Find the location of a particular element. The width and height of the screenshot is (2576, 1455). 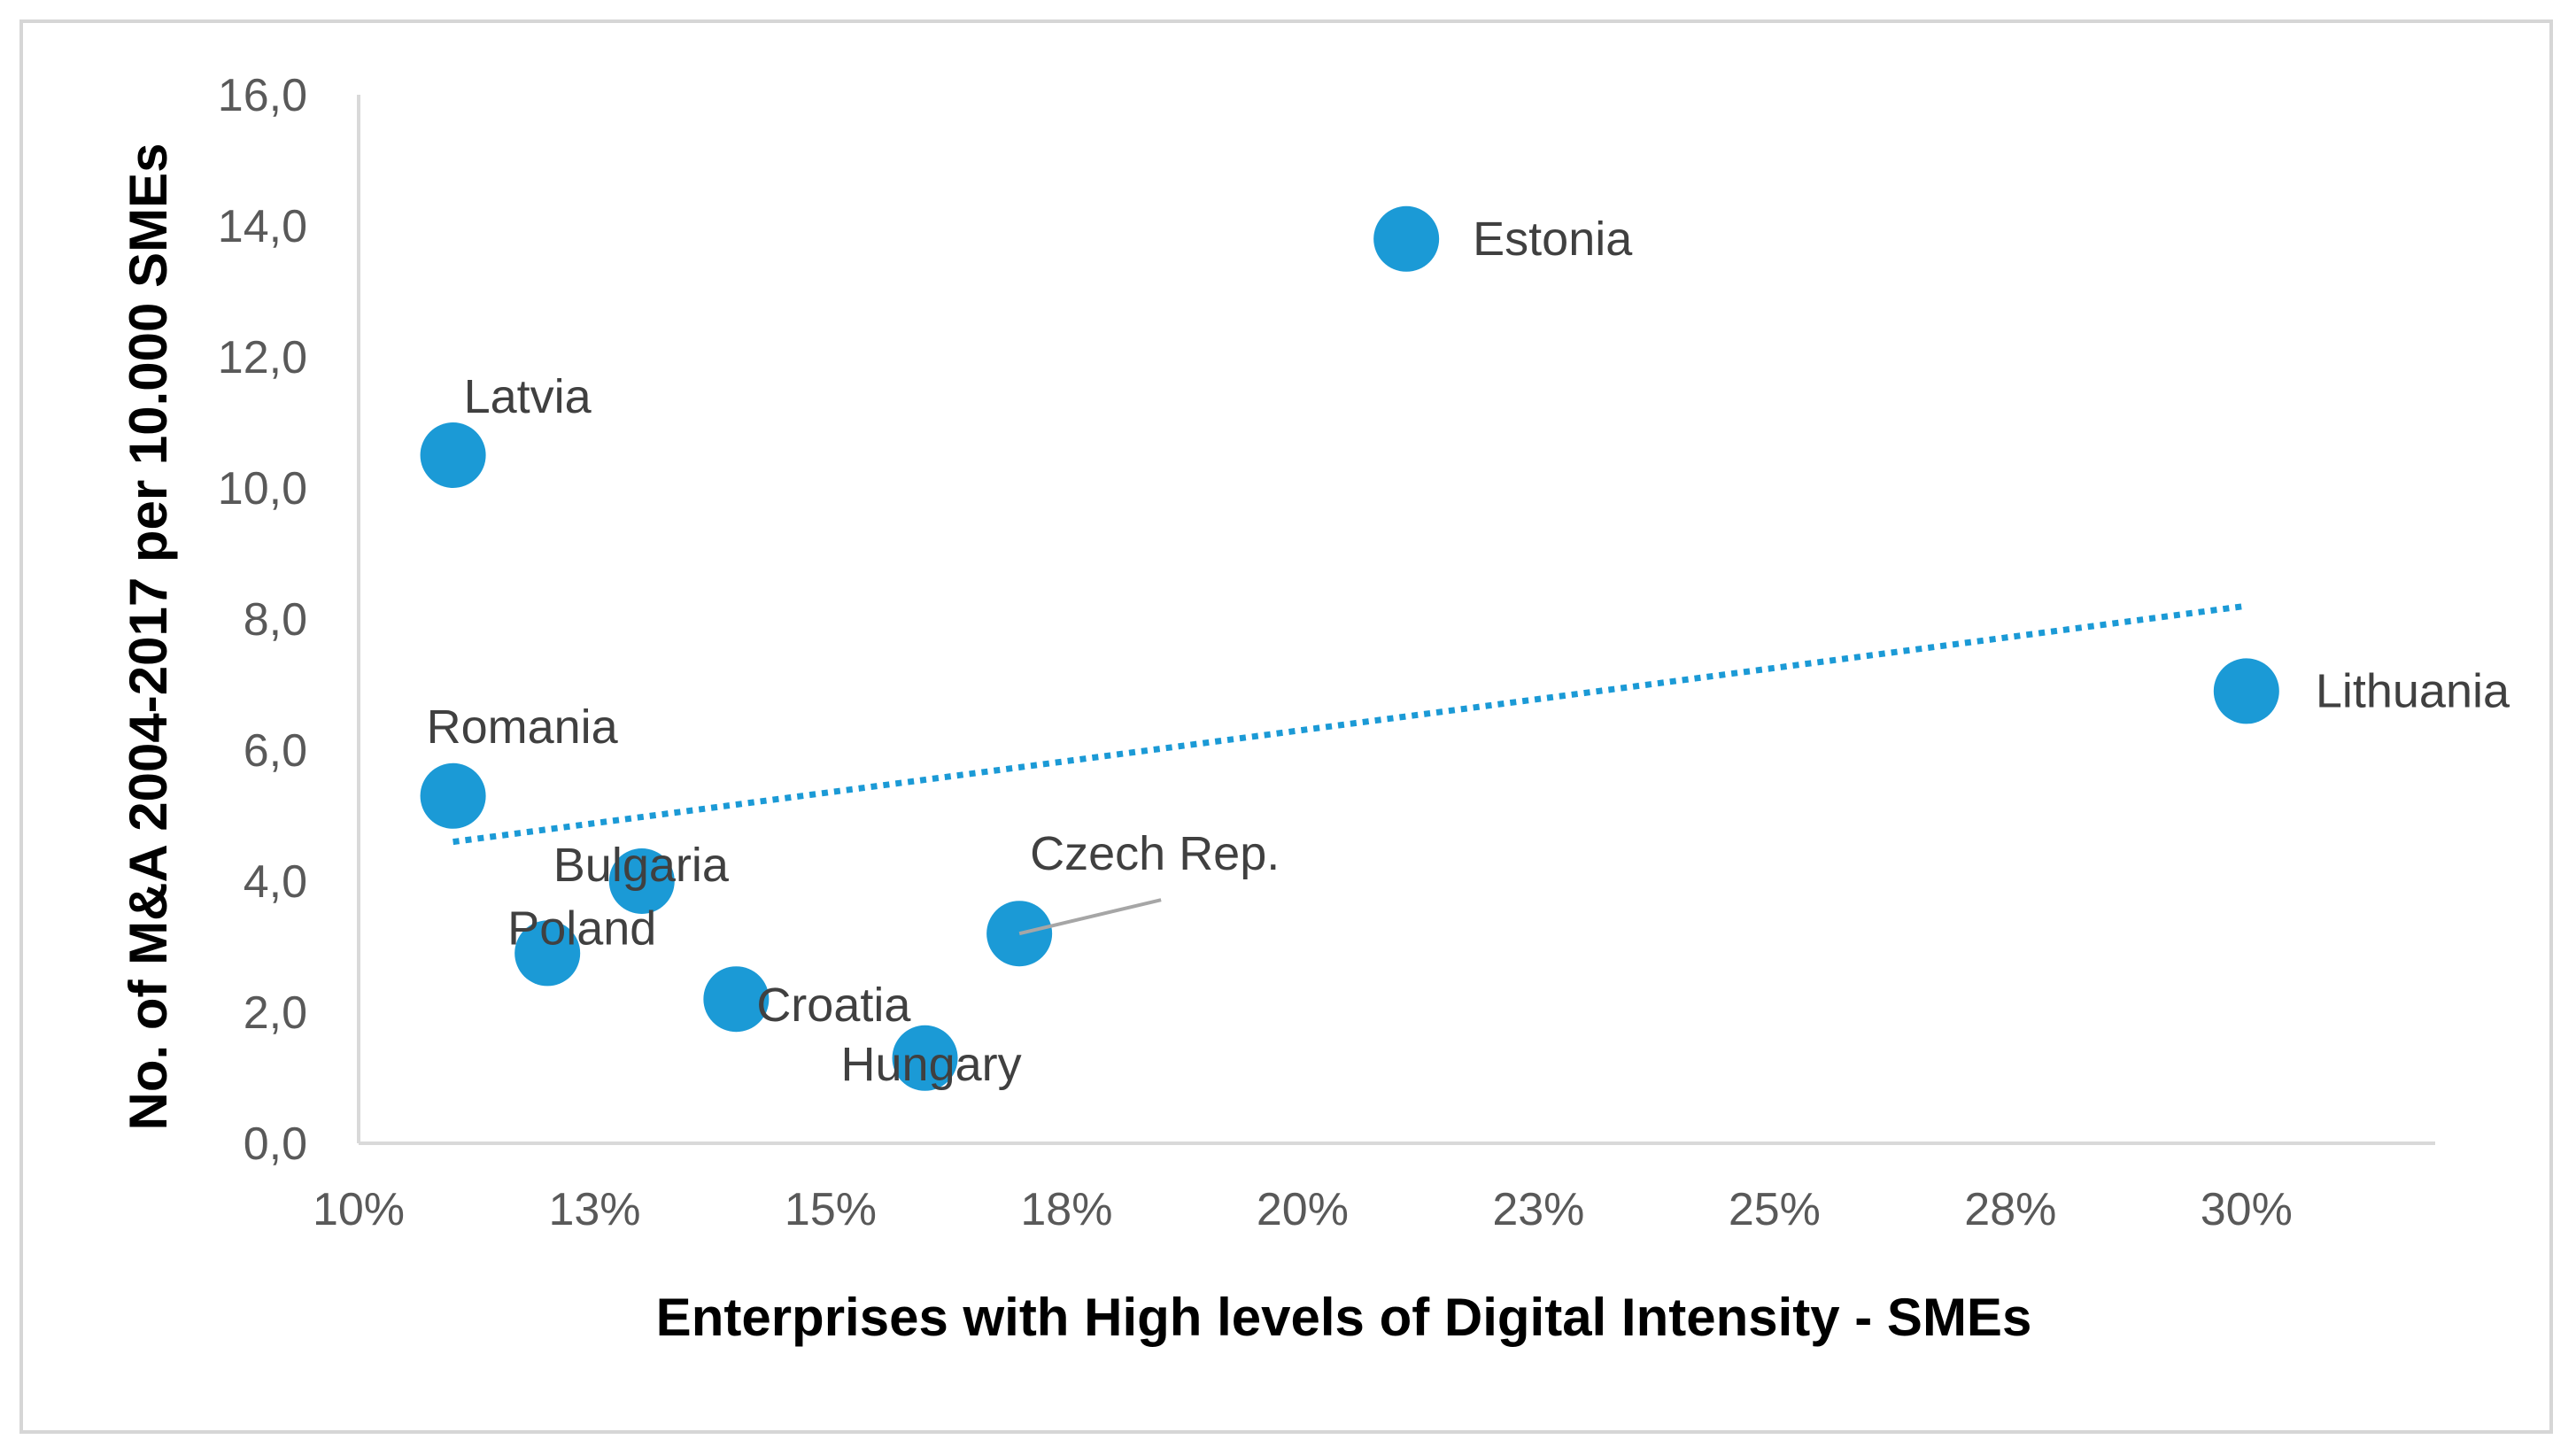

point-label-czech-rep: Czech Rep. is located at coordinates (1155, 853).